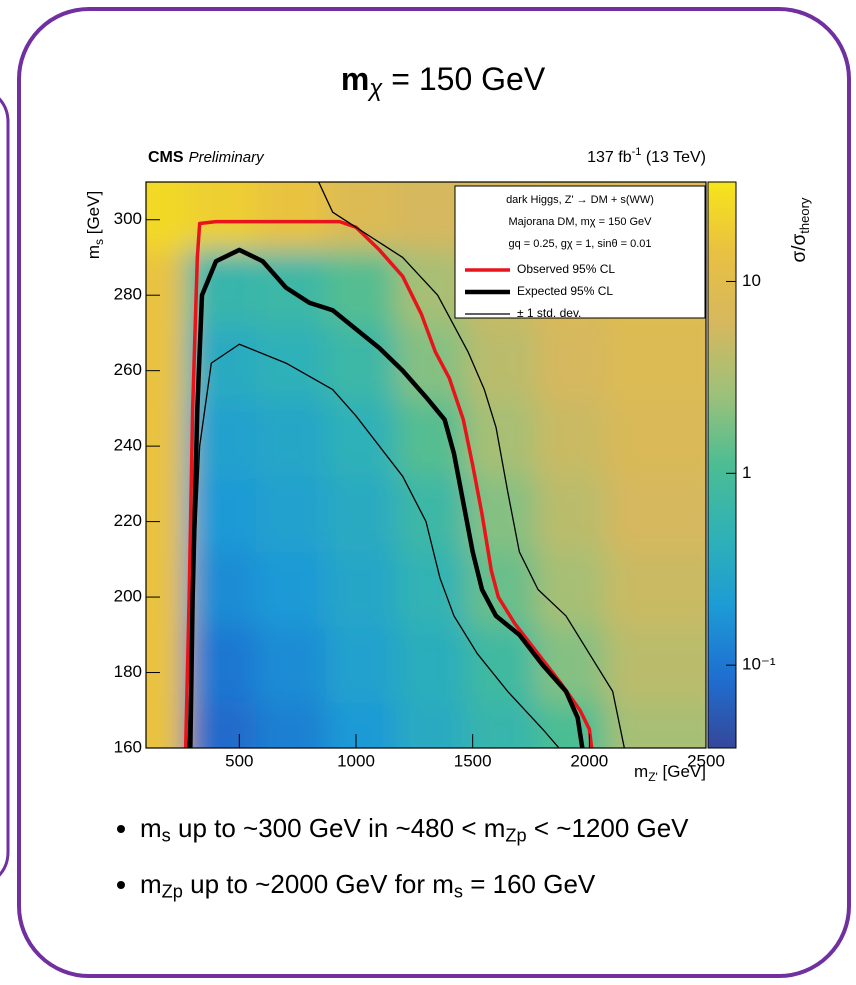 The image size is (856, 985). What do you see at coordinates (529, 883) in the screenshot?
I see `bullet-text: = 160 GeV` at bounding box center [529, 883].